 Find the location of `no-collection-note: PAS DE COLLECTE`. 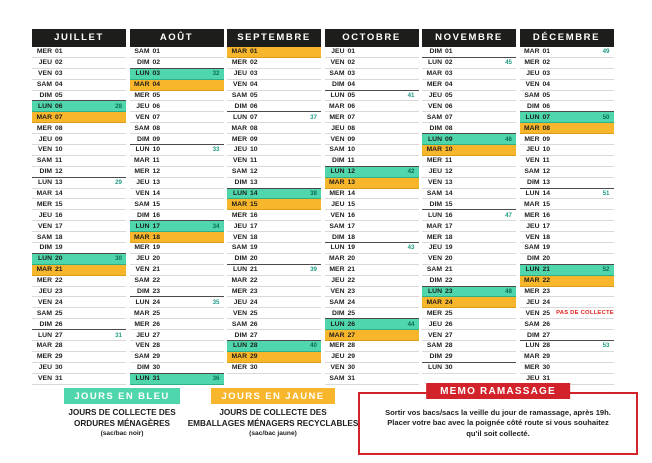

no-collection-note: PAS DE COLLECTE is located at coordinates (585, 313).